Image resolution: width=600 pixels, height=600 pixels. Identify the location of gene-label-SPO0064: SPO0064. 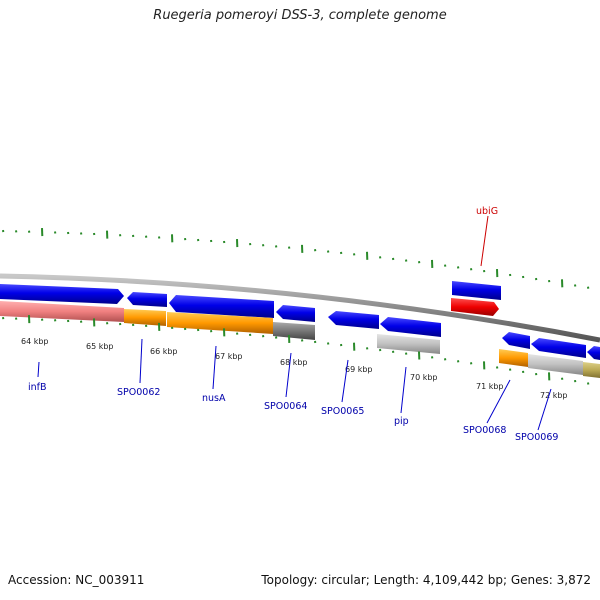
(285, 406).